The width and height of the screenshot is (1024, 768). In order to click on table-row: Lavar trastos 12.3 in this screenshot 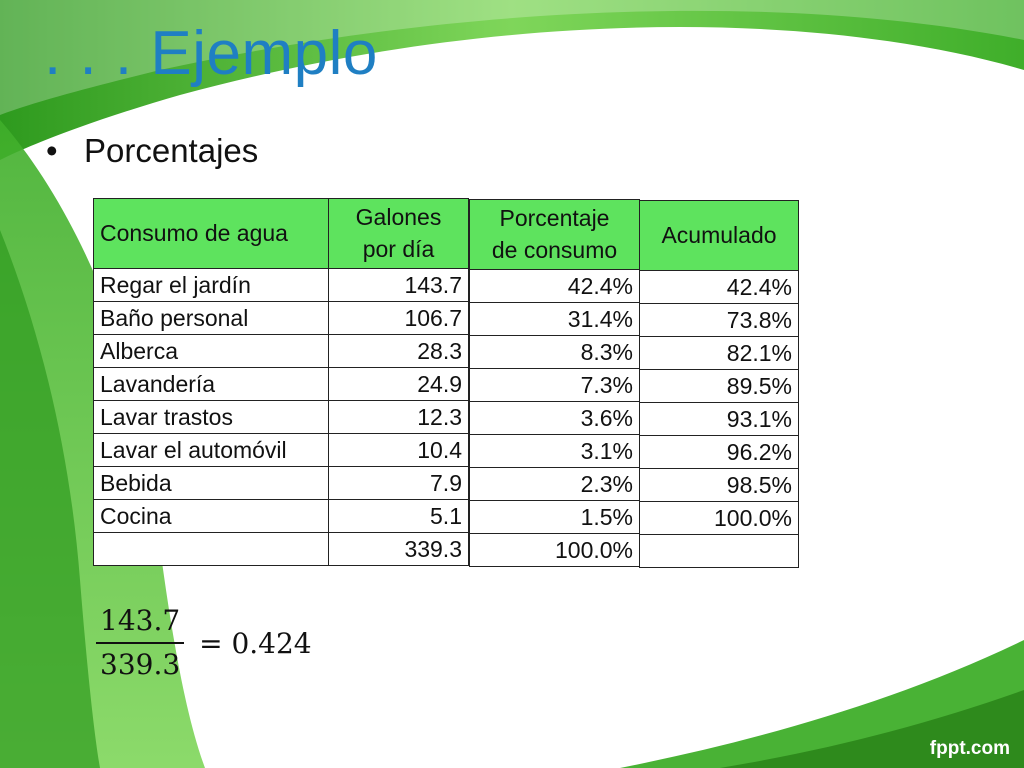, I will do `click(281, 417)`.